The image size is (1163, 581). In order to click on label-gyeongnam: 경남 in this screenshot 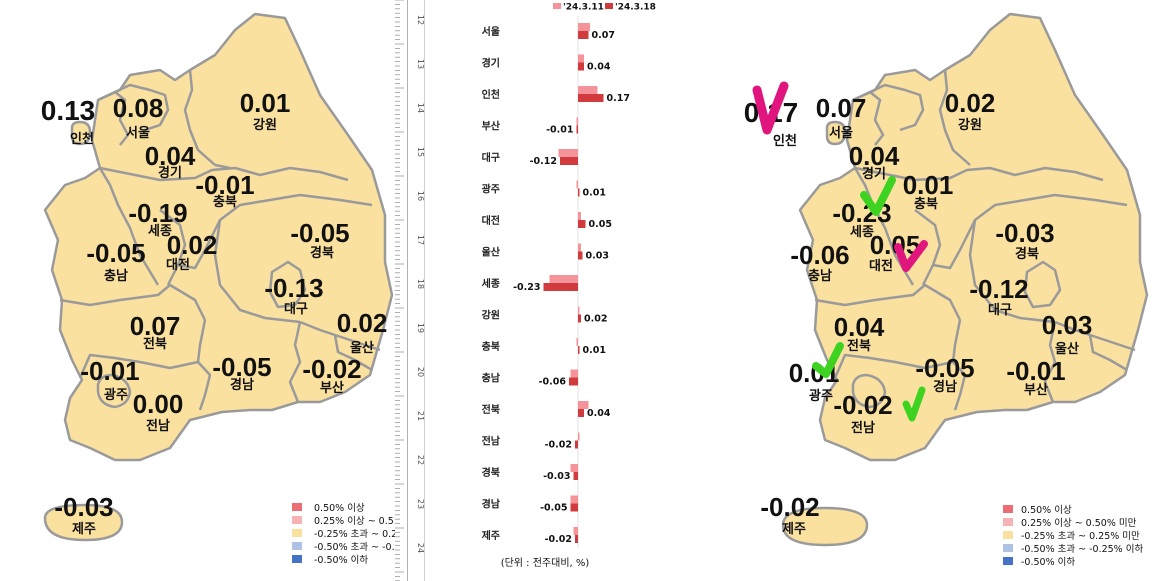, I will do `click(945, 387)`.